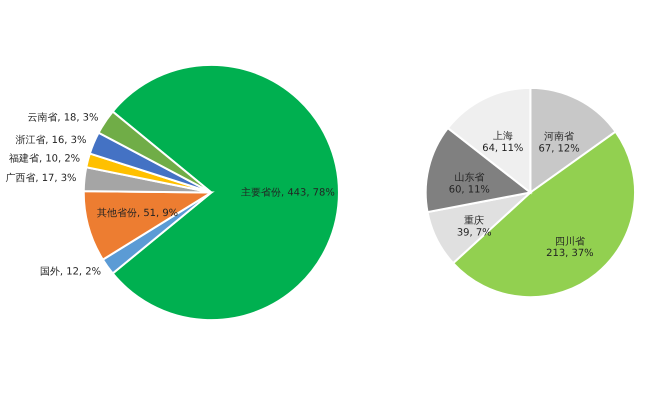 The width and height of the screenshot is (650, 395). What do you see at coordinates (44, 158) in the screenshot?
I see `slice-label: 福建省, 10, 2%` at bounding box center [44, 158].